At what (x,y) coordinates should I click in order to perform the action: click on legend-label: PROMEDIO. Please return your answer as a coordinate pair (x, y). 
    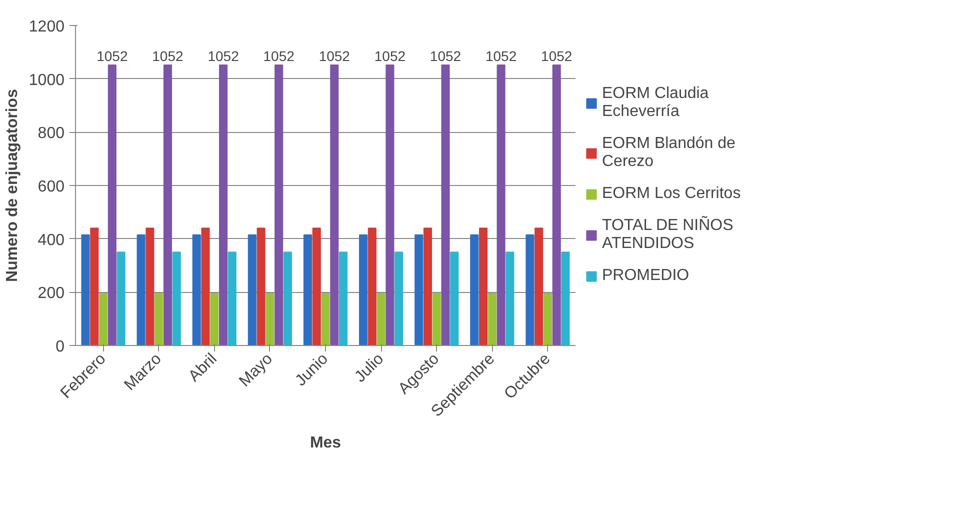
    Looking at the image, I should click on (646, 276).